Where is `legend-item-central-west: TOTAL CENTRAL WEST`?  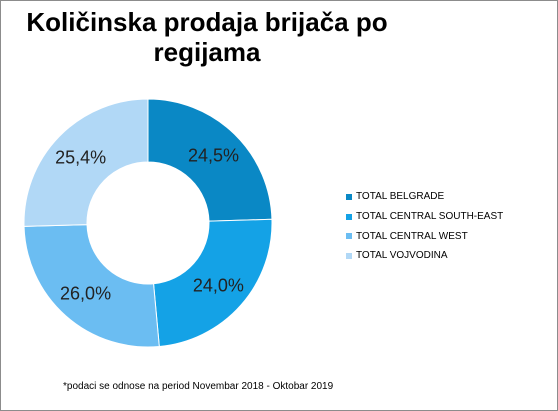 legend-item-central-west: TOTAL CENTRAL WEST is located at coordinates (424, 236).